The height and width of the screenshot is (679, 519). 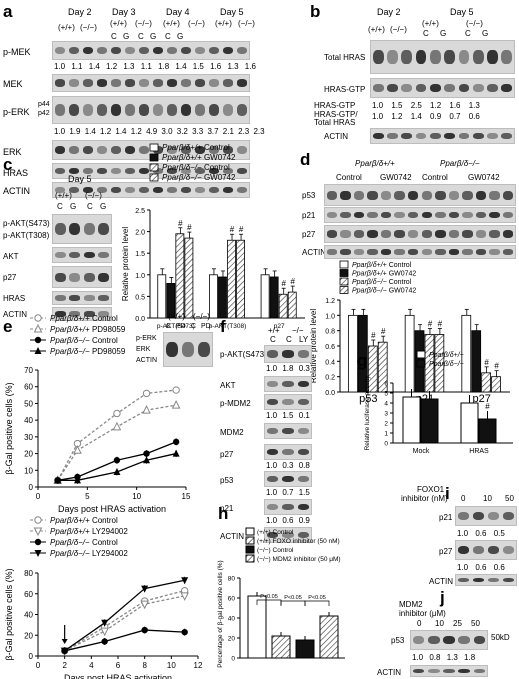 What do you see at coordinates (460, 163) in the screenshot?
I see `genotype-label: Pparβ/δ−/−` at bounding box center [460, 163].